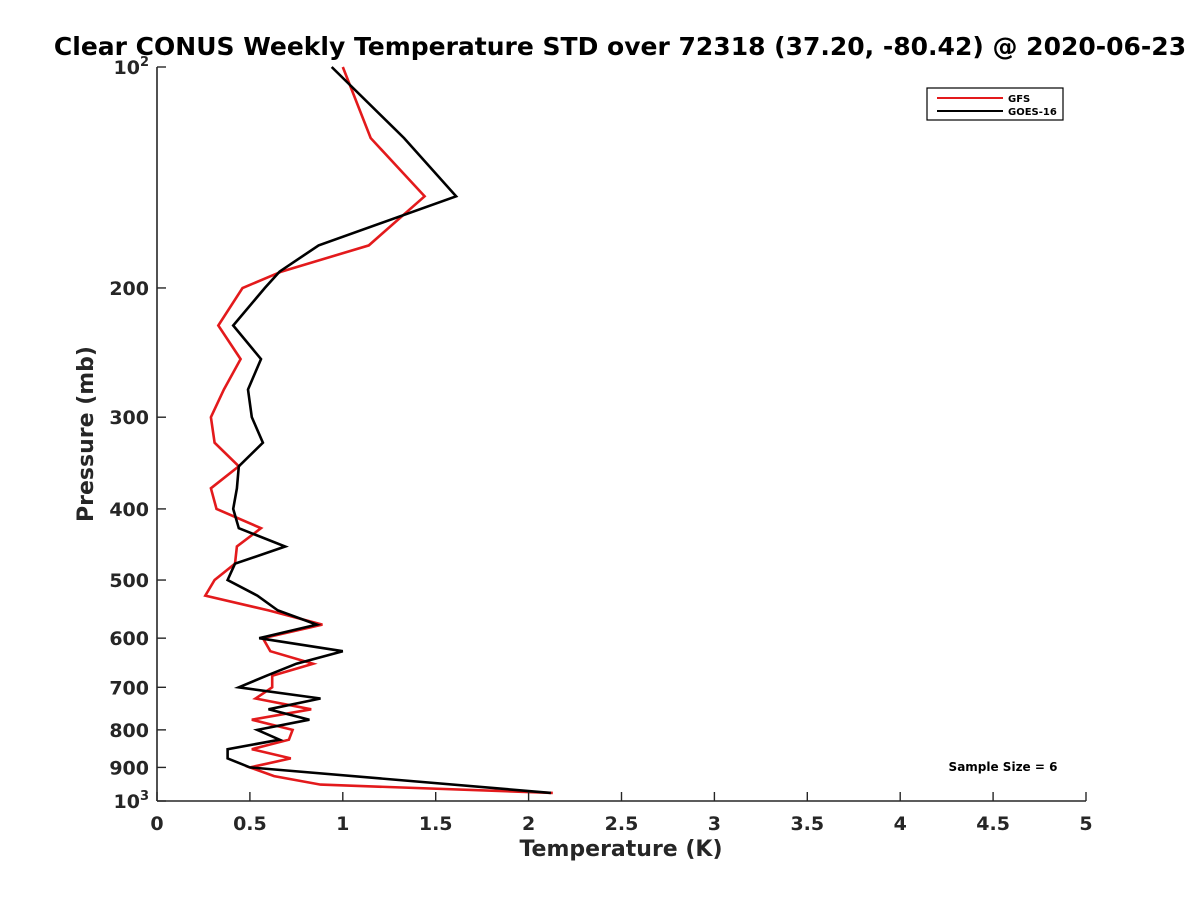 The image size is (1200, 900). What do you see at coordinates (132, 801) in the screenshot?
I see `y-tick-label: 10³` at bounding box center [132, 801].